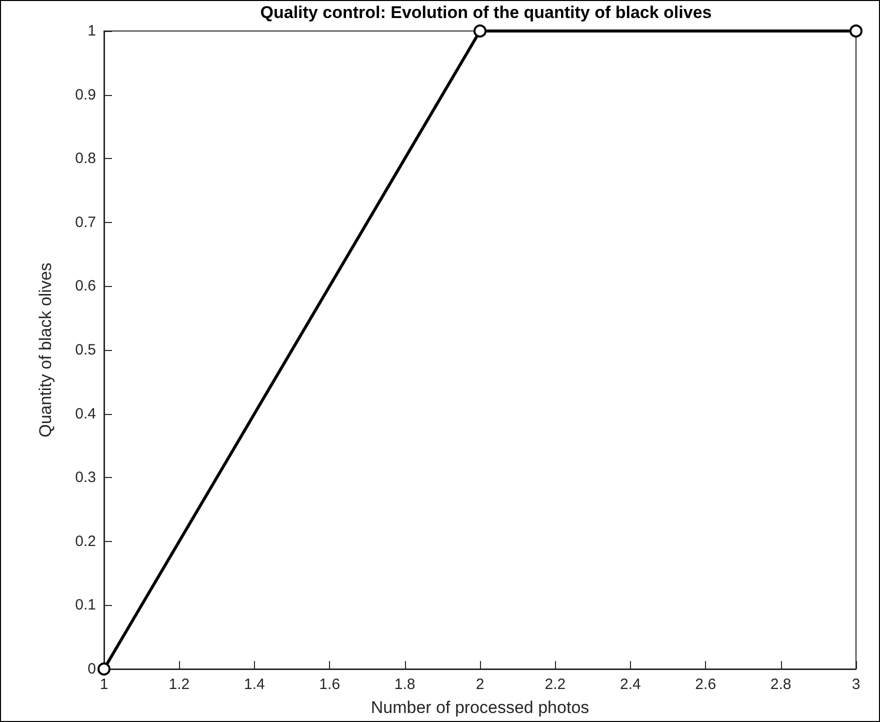 The image size is (880, 722). Describe the element at coordinates (486, 12) in the screenshot. I see `chart-title: Quality control: Evolution of the quantity of black olives` at that location.